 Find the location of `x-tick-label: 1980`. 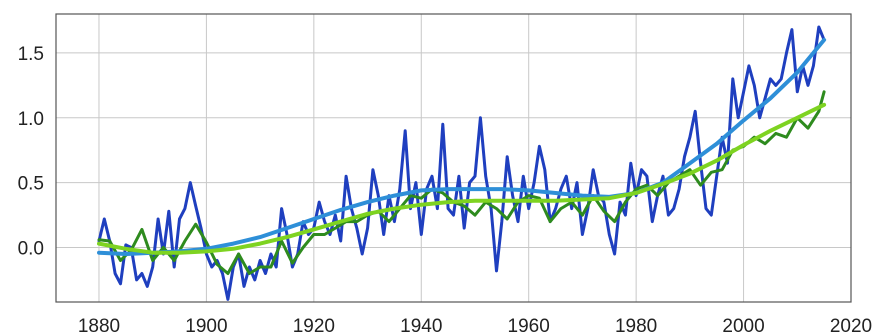

x-tick-label: 1980 is located at coordinates (636, 326).